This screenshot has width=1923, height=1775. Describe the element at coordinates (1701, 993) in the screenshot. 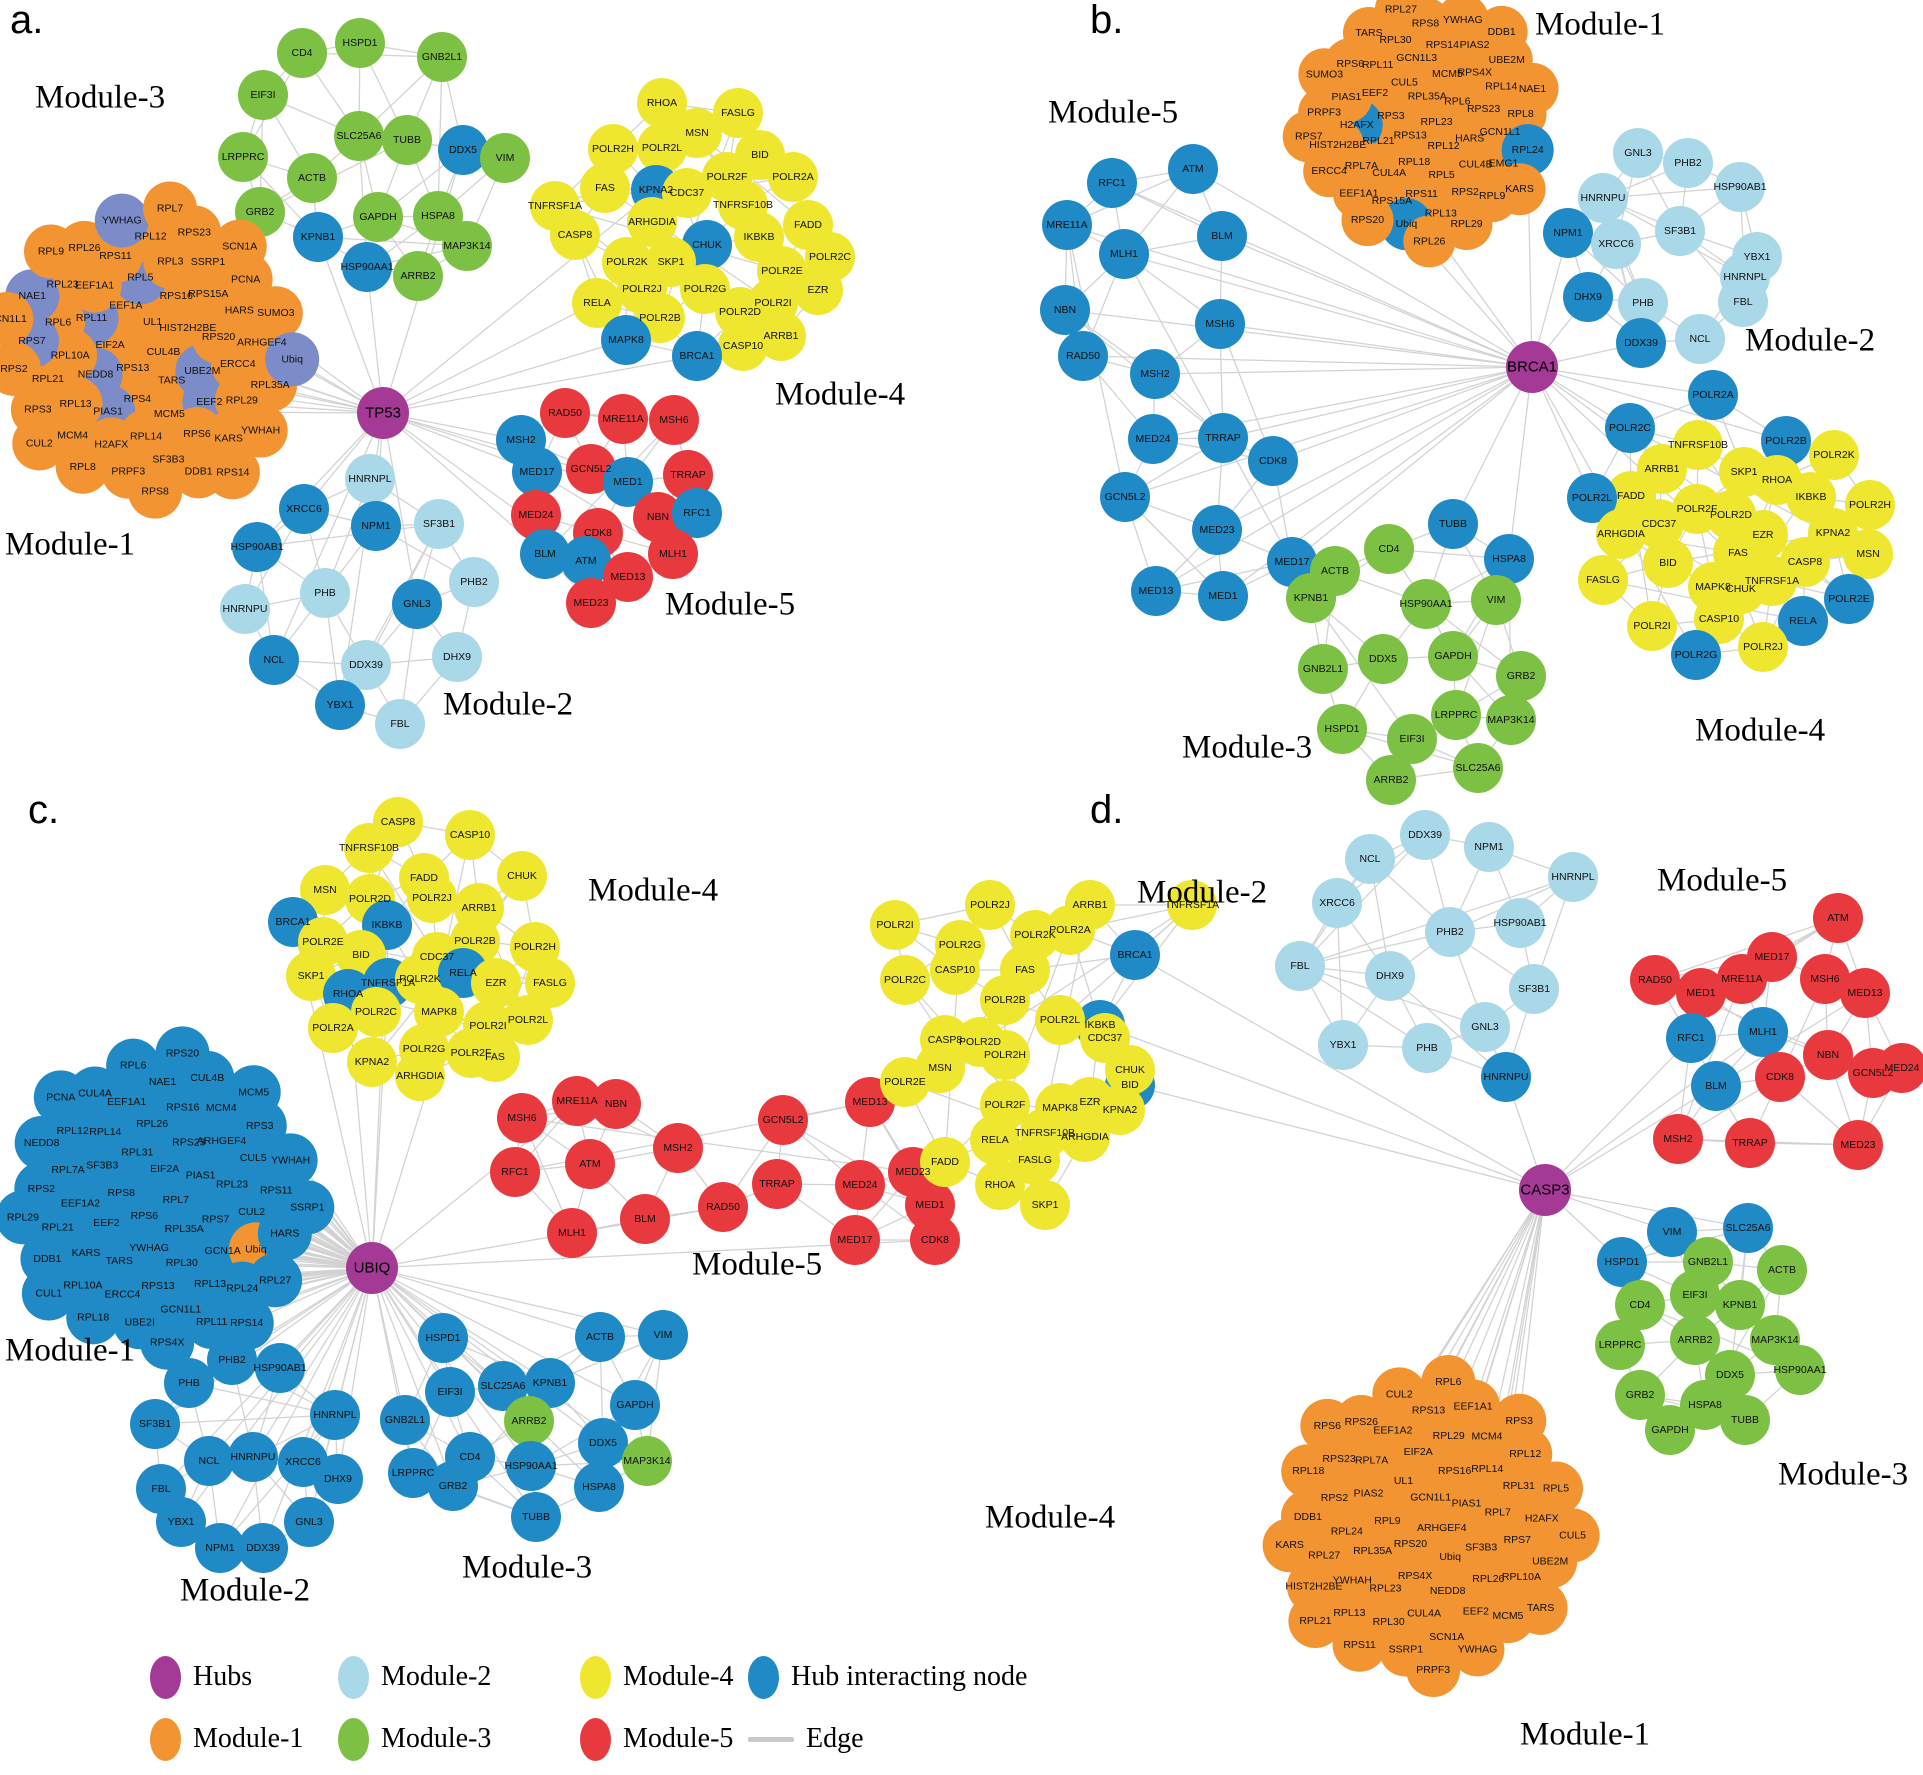

I see `gene-node-med1` at that location.